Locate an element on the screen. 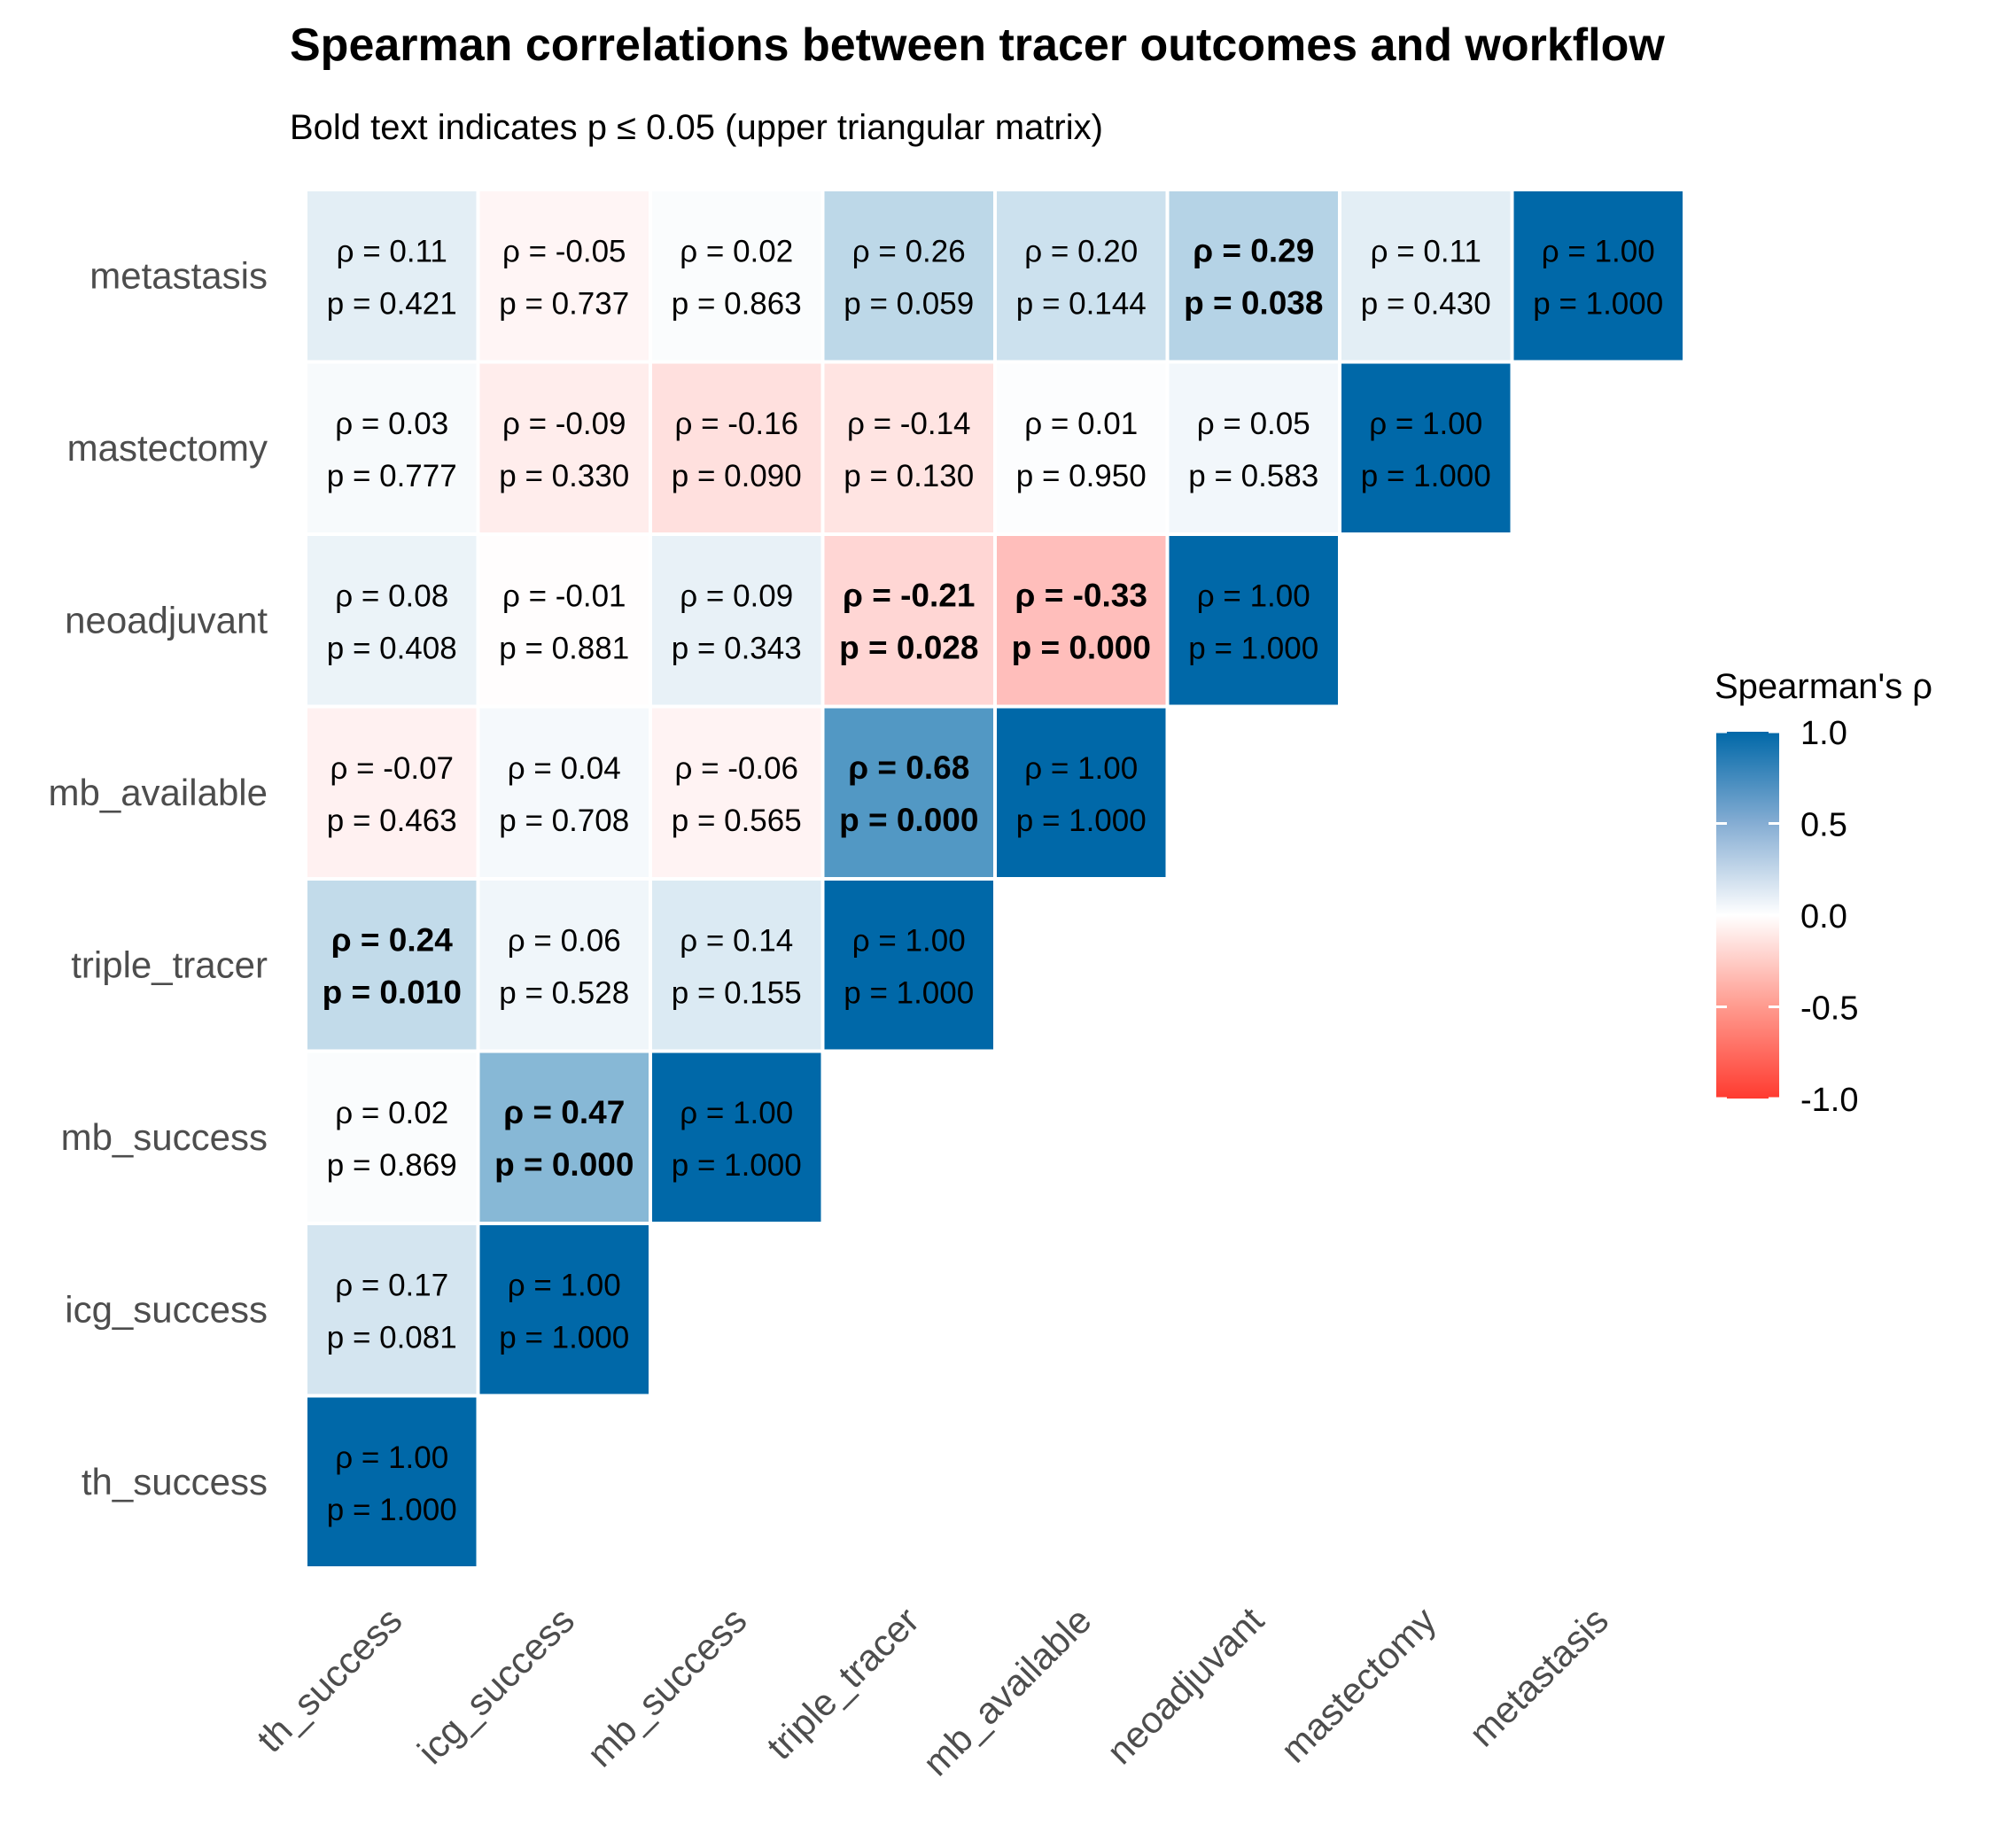 The image size is (2006, 1848). cell-p-label: p = 0.038 is located at coordinates (1253, 303).